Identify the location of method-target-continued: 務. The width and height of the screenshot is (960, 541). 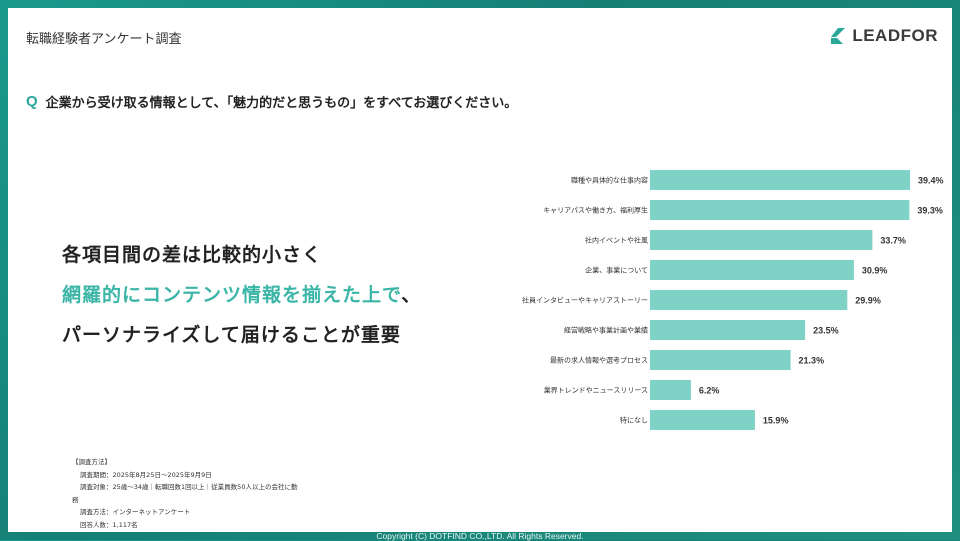
(75, 499).